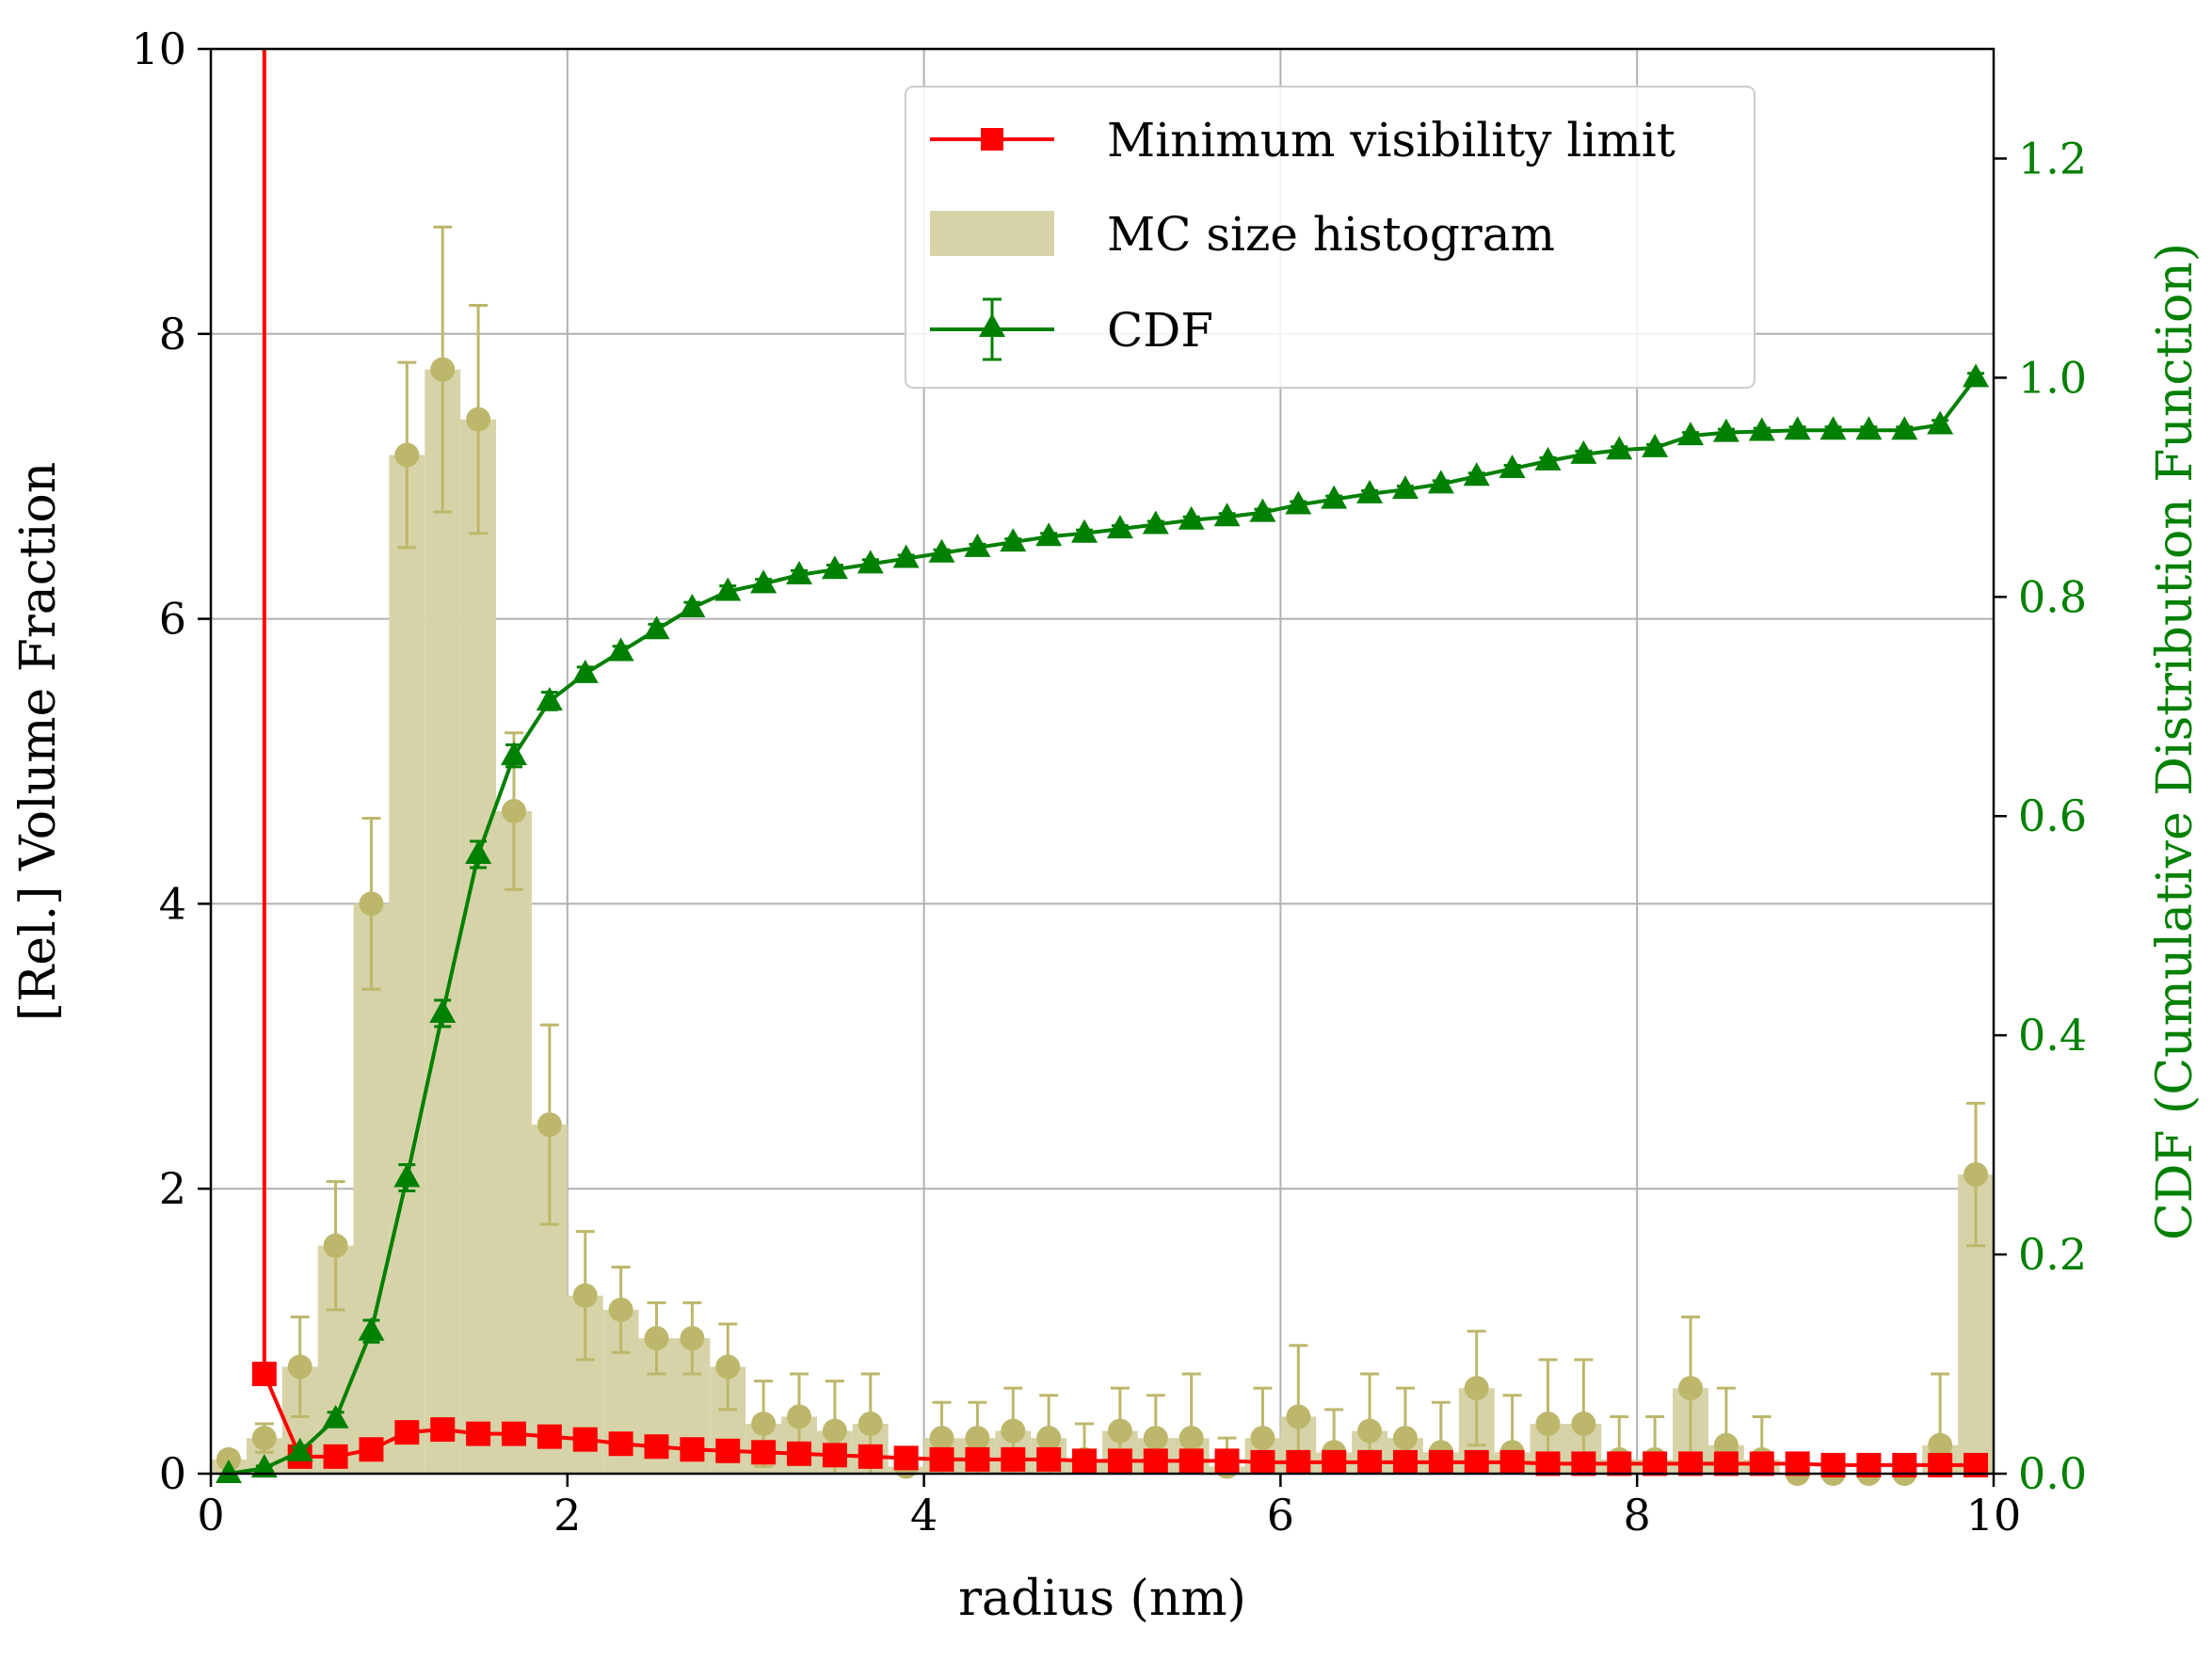 This screenshot has height=1660, width=2212. I want to click on y-axis-ticks: 0 2 4 6 8 10, so click(171, 761).